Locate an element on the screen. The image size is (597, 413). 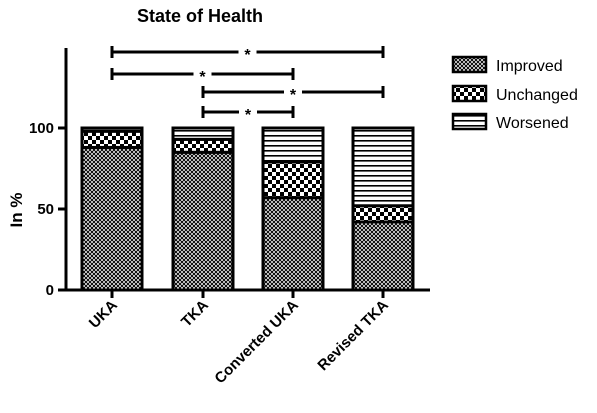
x-tick-label-1: TKA is located at coordinates (195, 314).